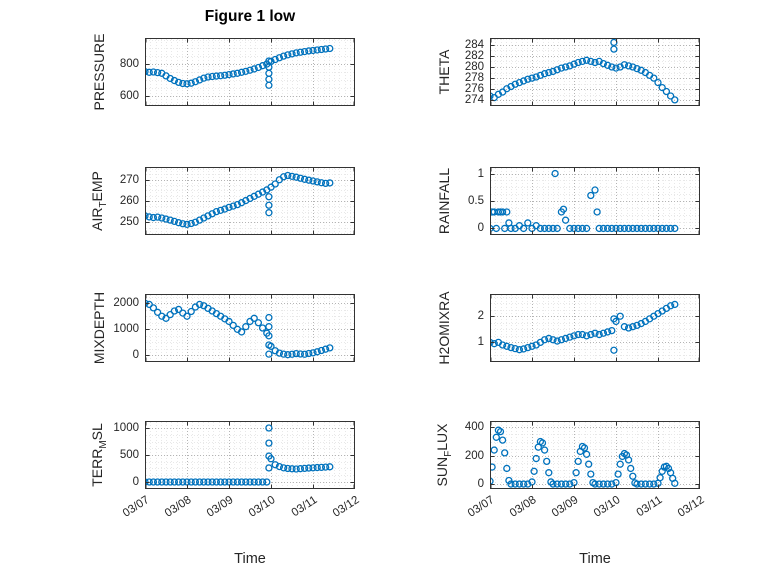  Describe the element at coordinates (474, 78) in the screenshot. I see `y-tick-label: 278` at that location.